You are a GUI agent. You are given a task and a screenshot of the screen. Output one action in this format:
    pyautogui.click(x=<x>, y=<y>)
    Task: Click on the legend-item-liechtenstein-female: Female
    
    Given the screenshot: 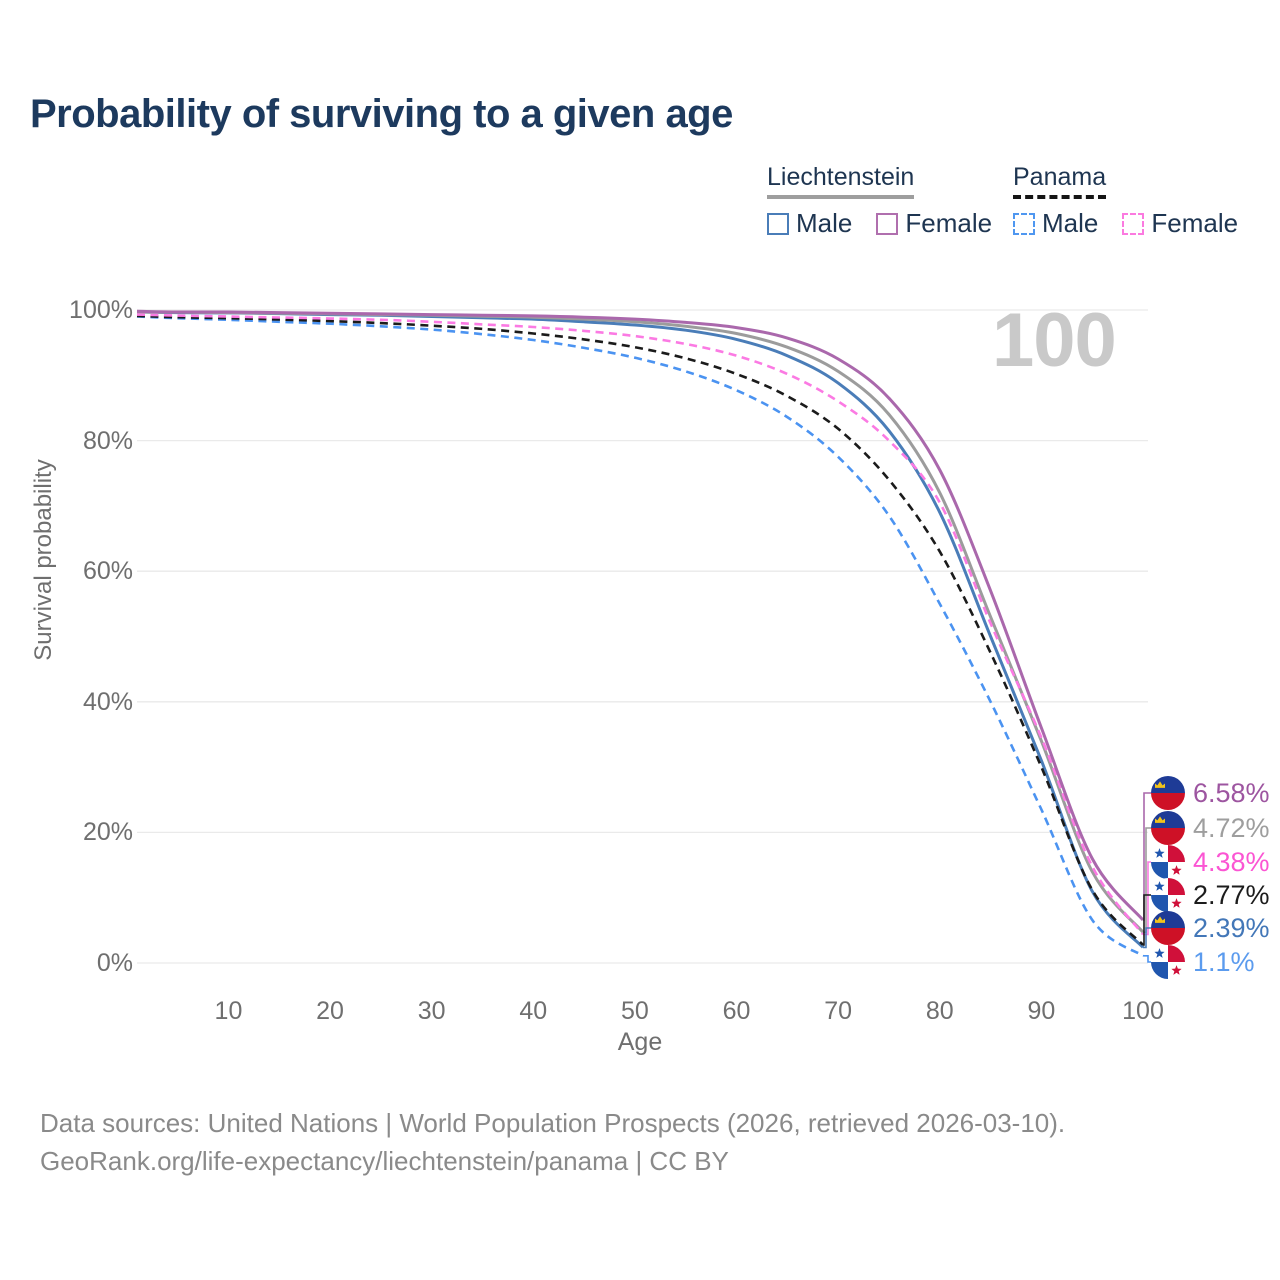 What is the action you would take?
    pyautogui.click(x=934, y=223)
    